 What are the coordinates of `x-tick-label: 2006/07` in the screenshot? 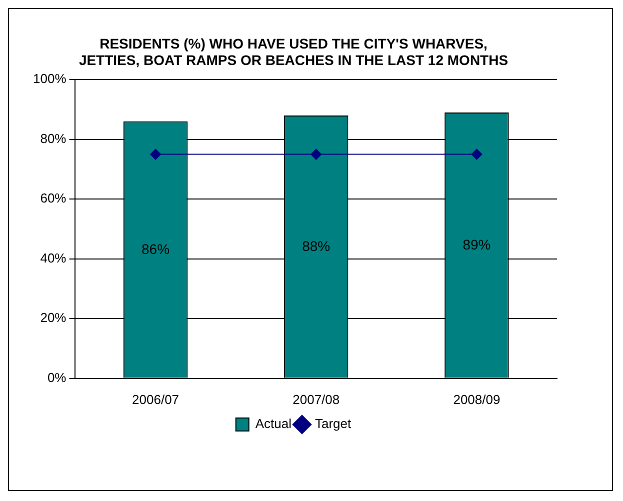 It's located at (156, 399).